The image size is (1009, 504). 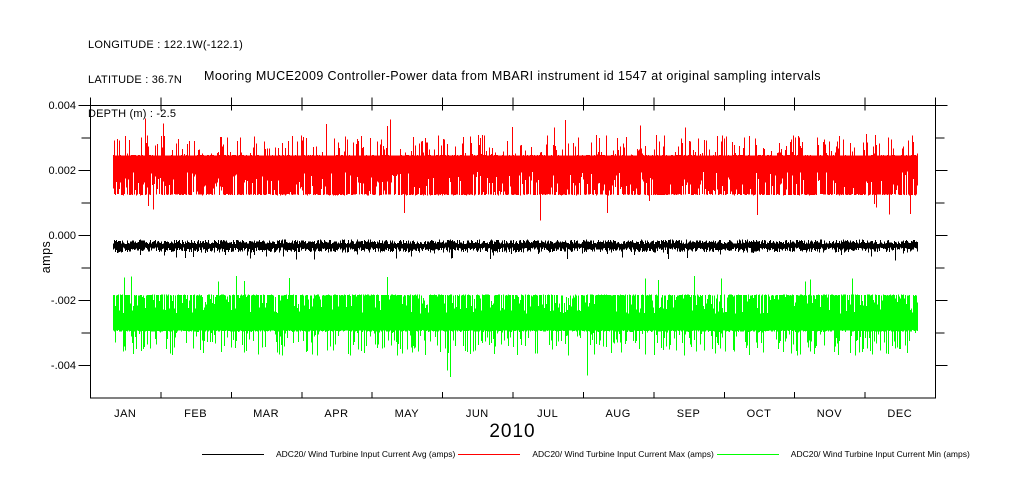 What do you see at coordinates (336, 414) in the screenshot?
I see `month-label: APR` at bounding box center [336, 414].